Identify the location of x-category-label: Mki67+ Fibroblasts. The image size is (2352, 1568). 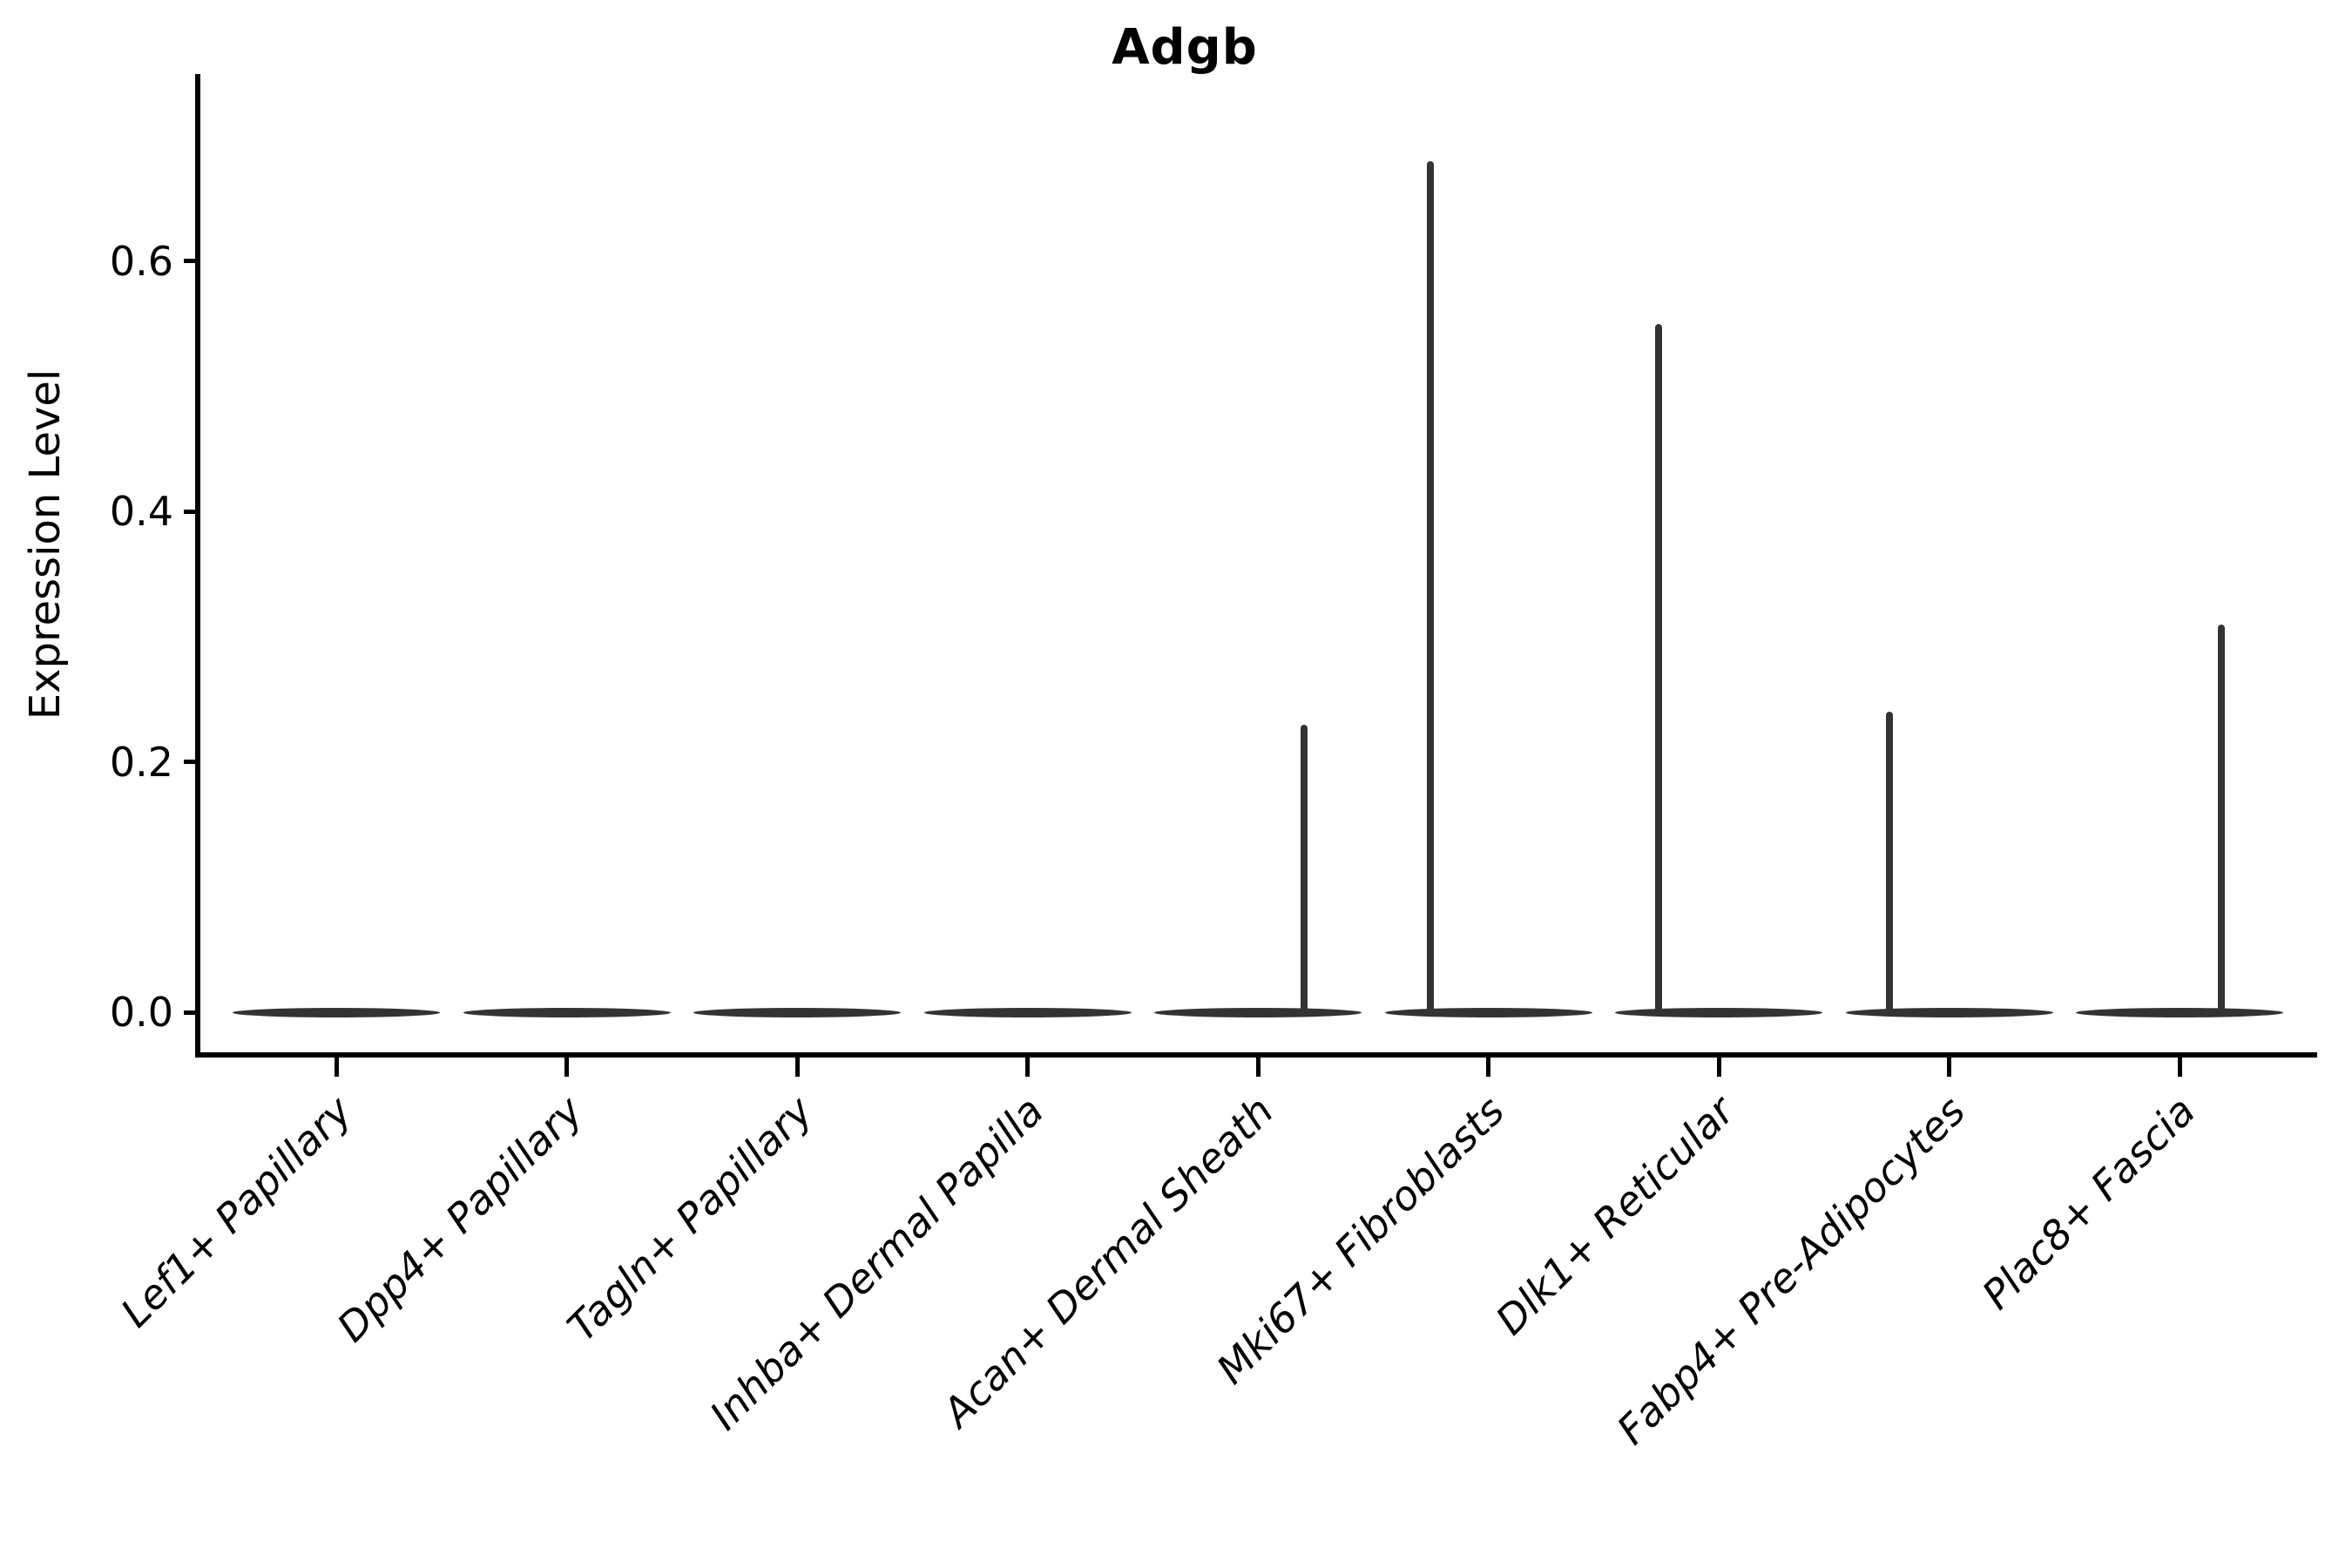
(1359, 1241).